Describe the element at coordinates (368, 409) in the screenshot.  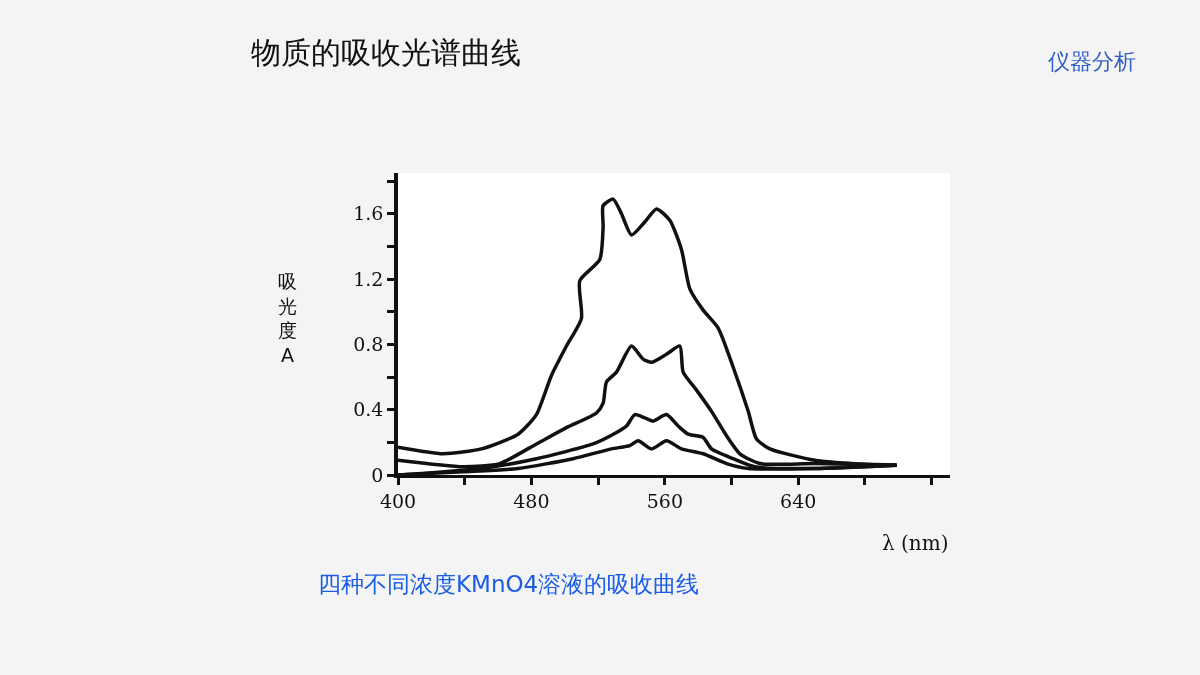
I see `y-tick-label: 0.4` at that location.